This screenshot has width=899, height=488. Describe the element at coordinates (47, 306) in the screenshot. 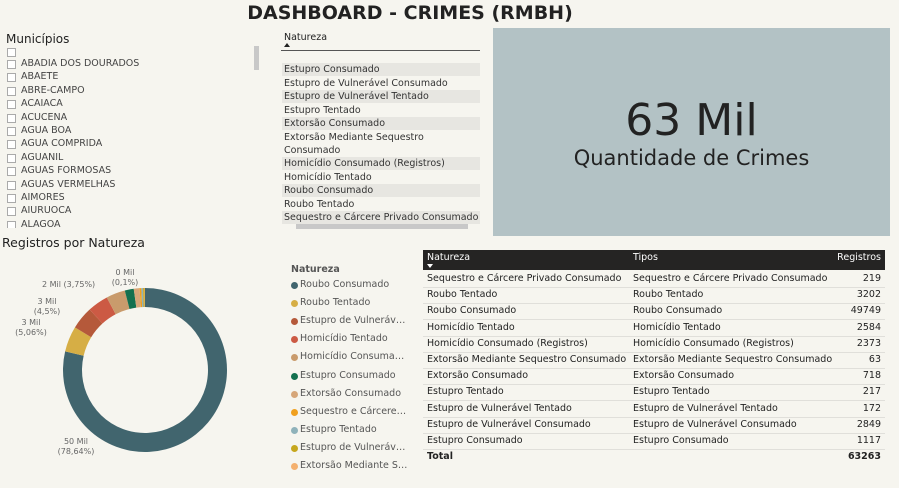

I see `data-label: 3 Mil (4,5%)` at that location.